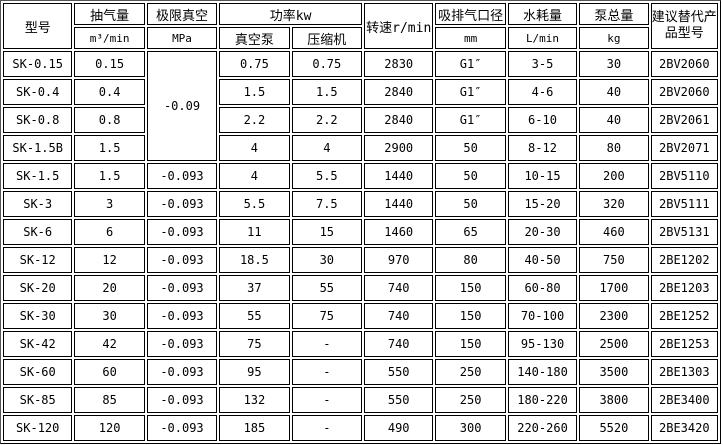 The image size is (723, 445). I want to click on cell-airflow: 42, so click(109, 344).